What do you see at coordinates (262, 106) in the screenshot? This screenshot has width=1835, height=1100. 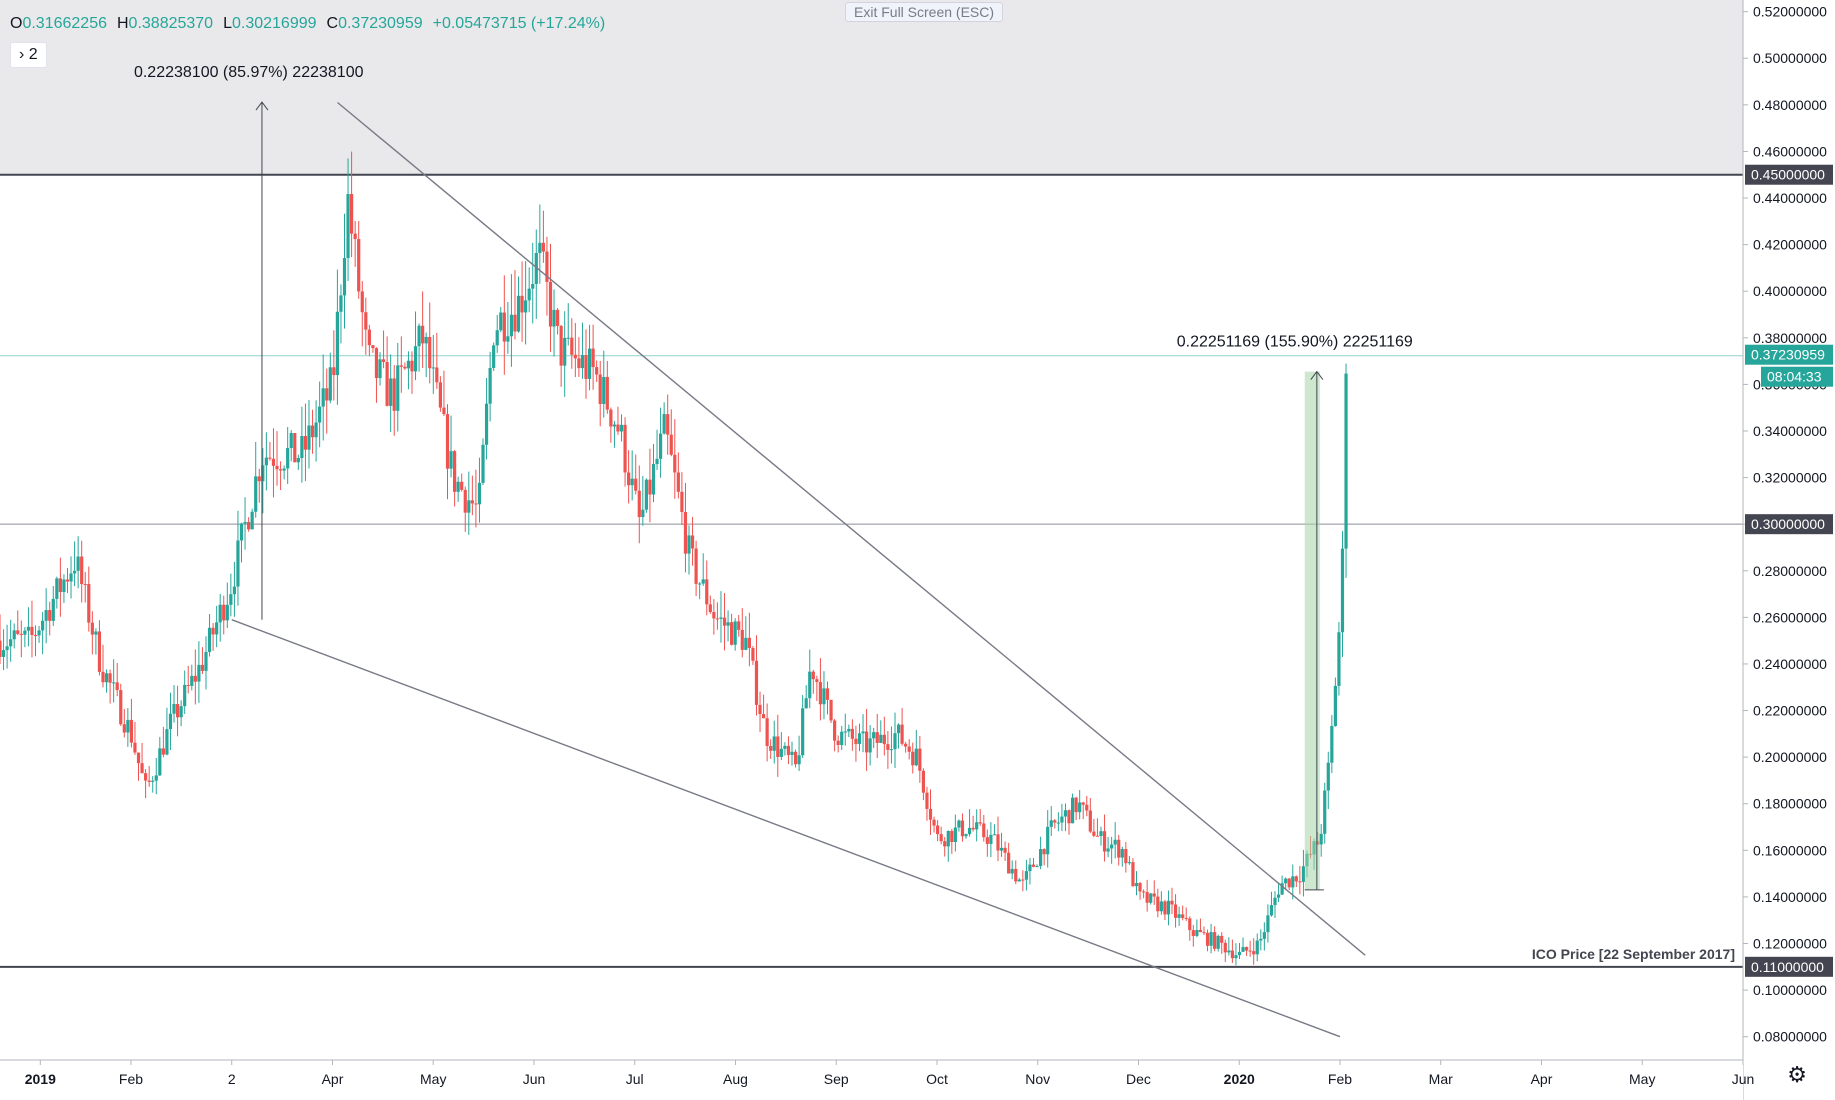 I see `arrow-up-icon` at bounding box center [262, 106].